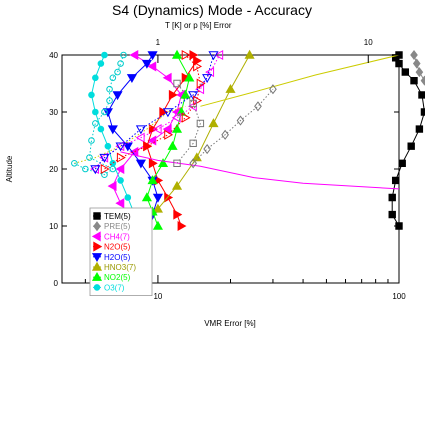  I want to click on y-tick-label-4: 40, so click(53, 55).